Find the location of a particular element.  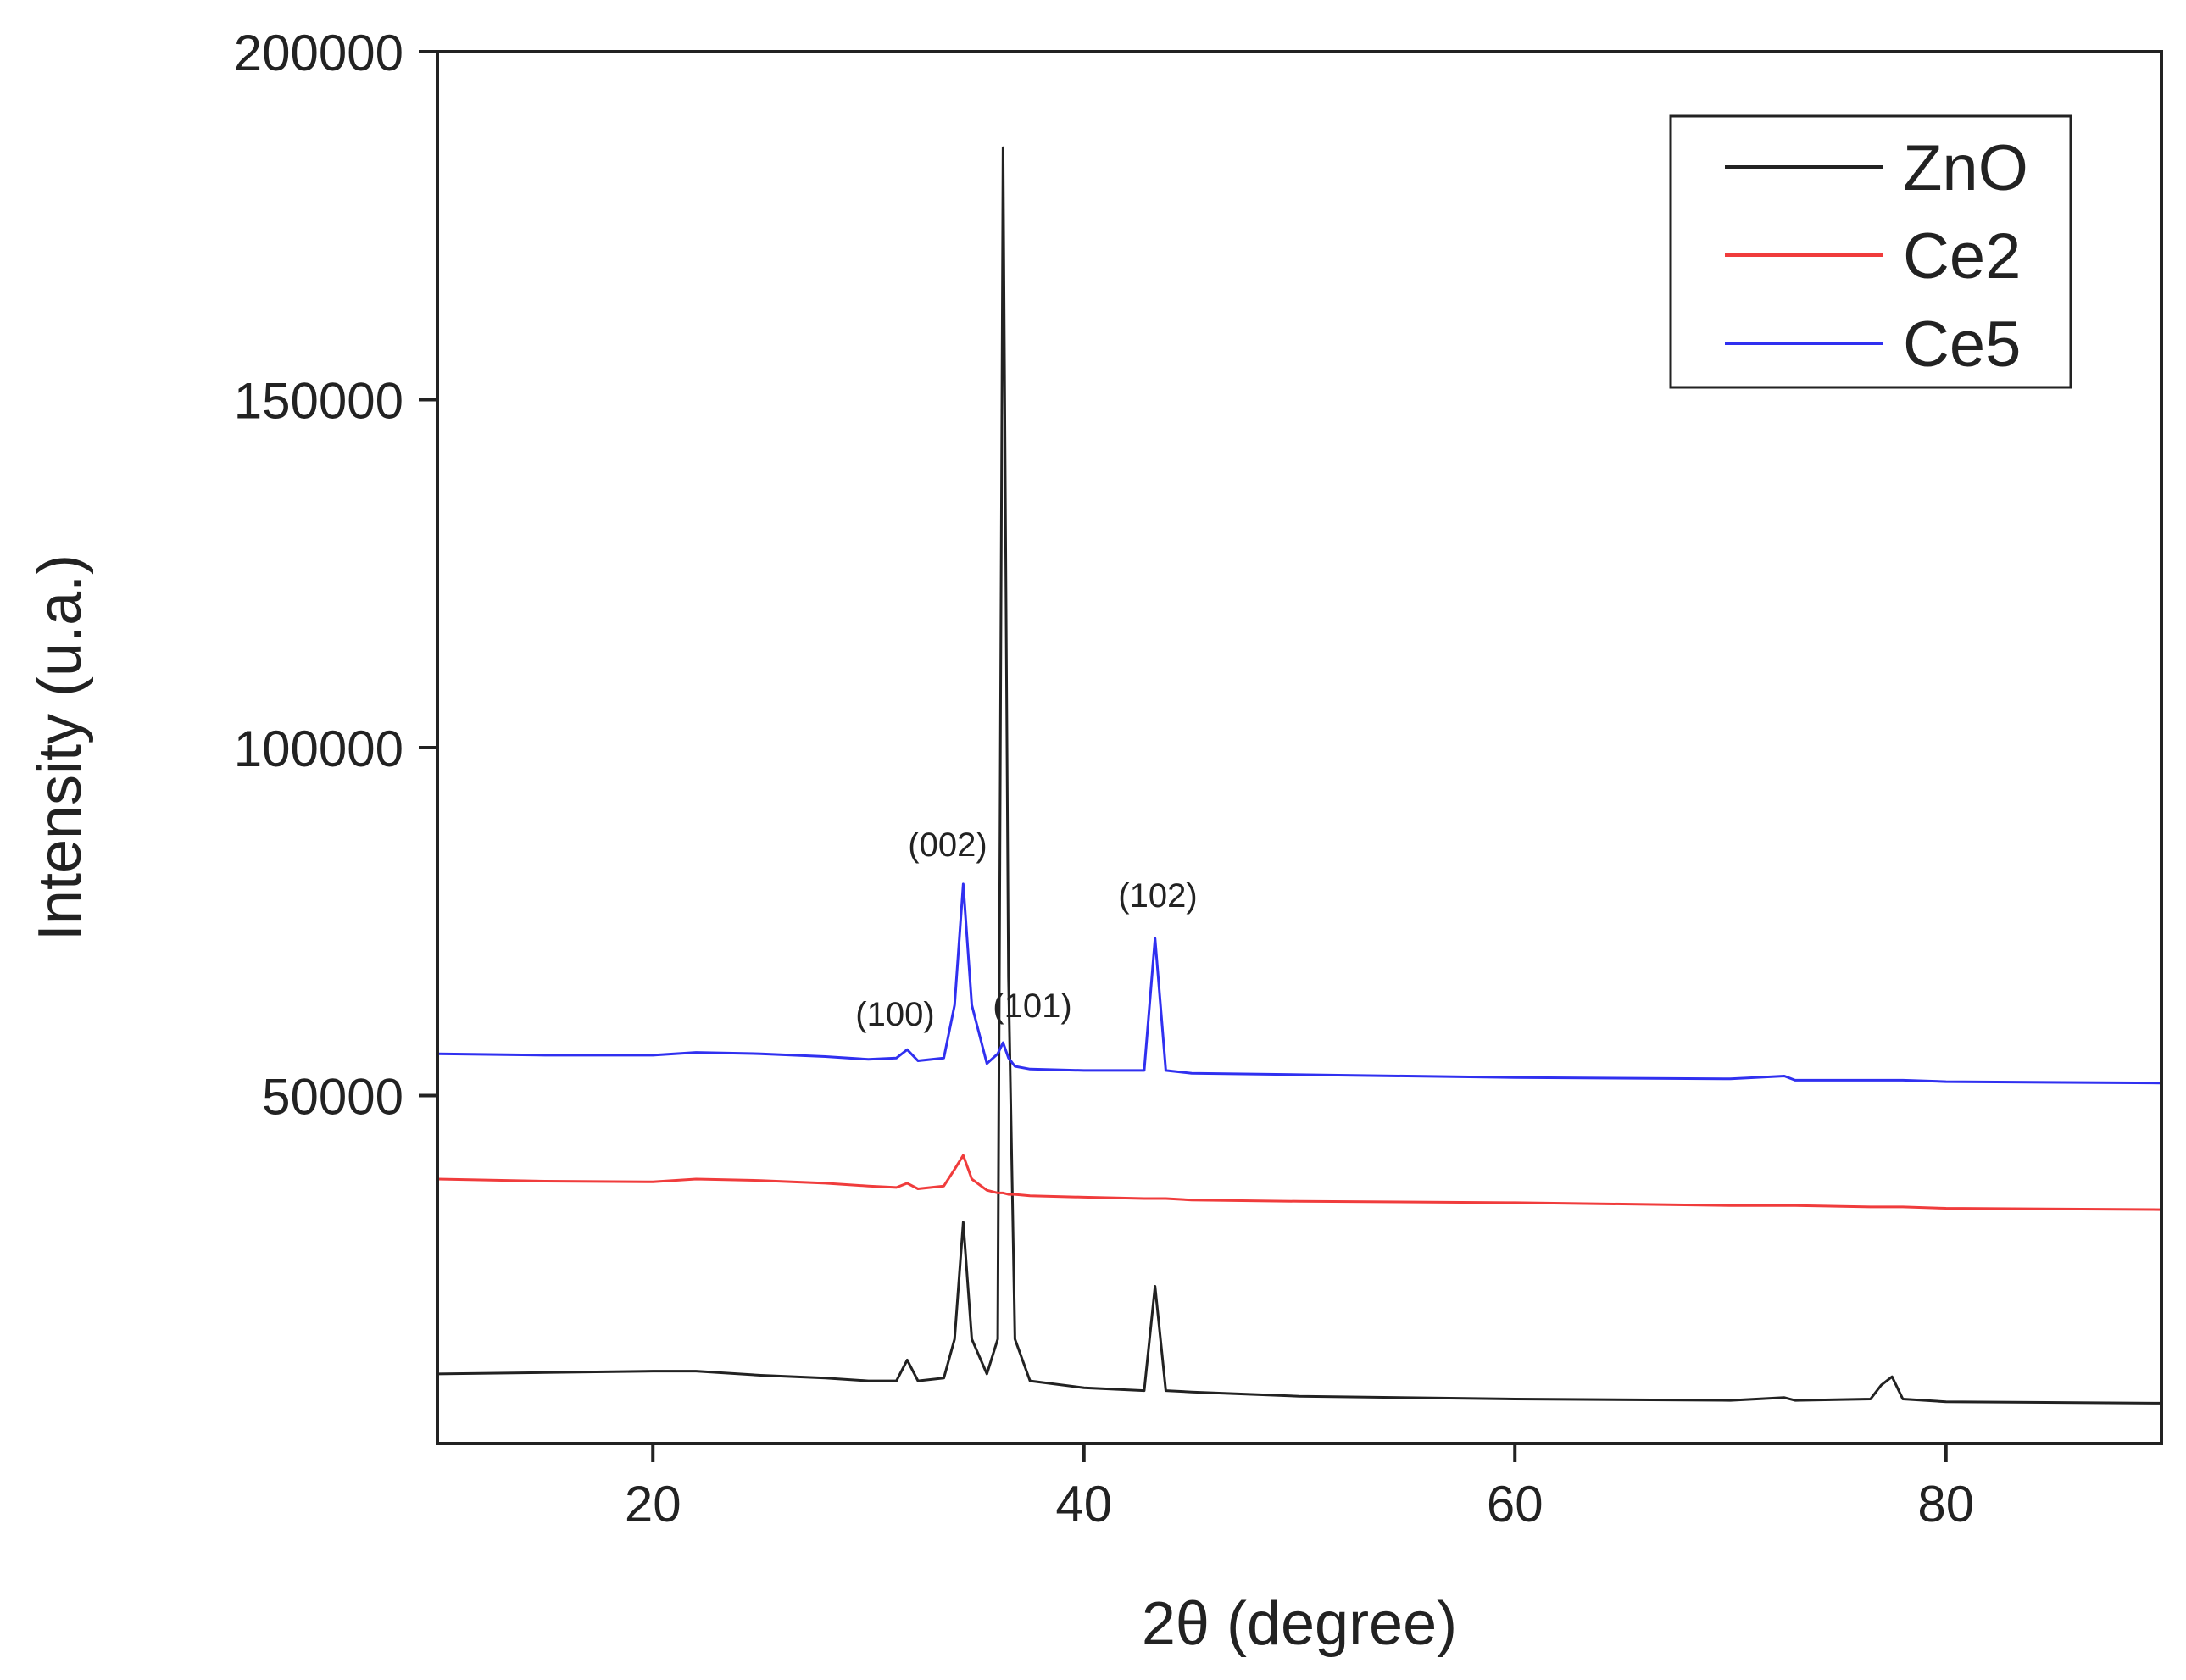

annotation: (100) is located at coordinates (894, 1015).